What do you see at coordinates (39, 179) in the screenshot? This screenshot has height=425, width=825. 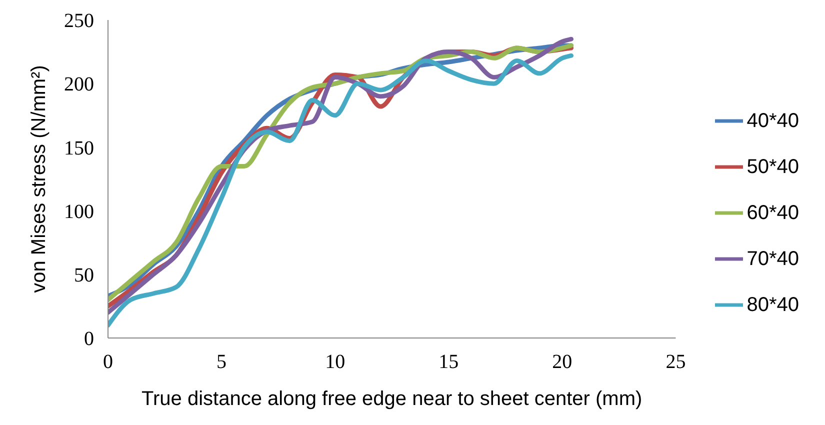 I see `y-axis-title: von Mises stress (N/mm²)` at bounding box center [39, 179].